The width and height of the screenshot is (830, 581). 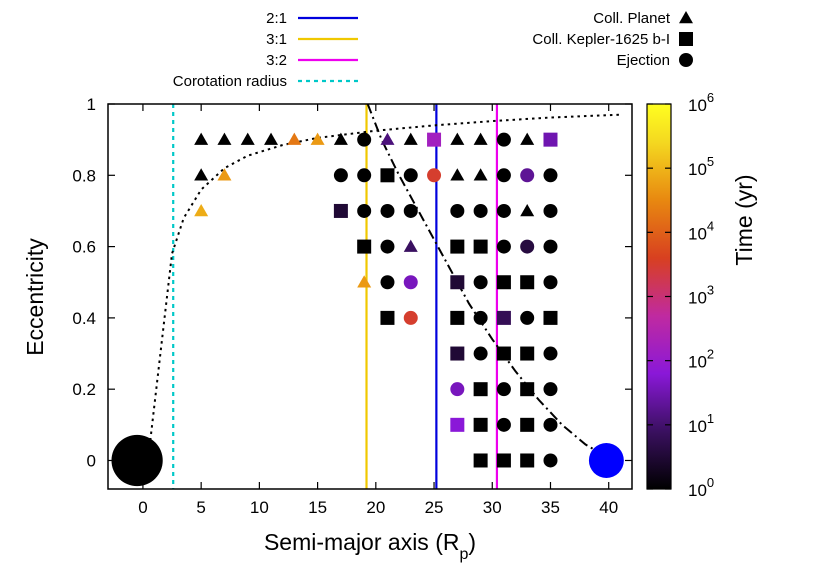 I want to click on x-tick-label: 25, so click(x=434, y=507).